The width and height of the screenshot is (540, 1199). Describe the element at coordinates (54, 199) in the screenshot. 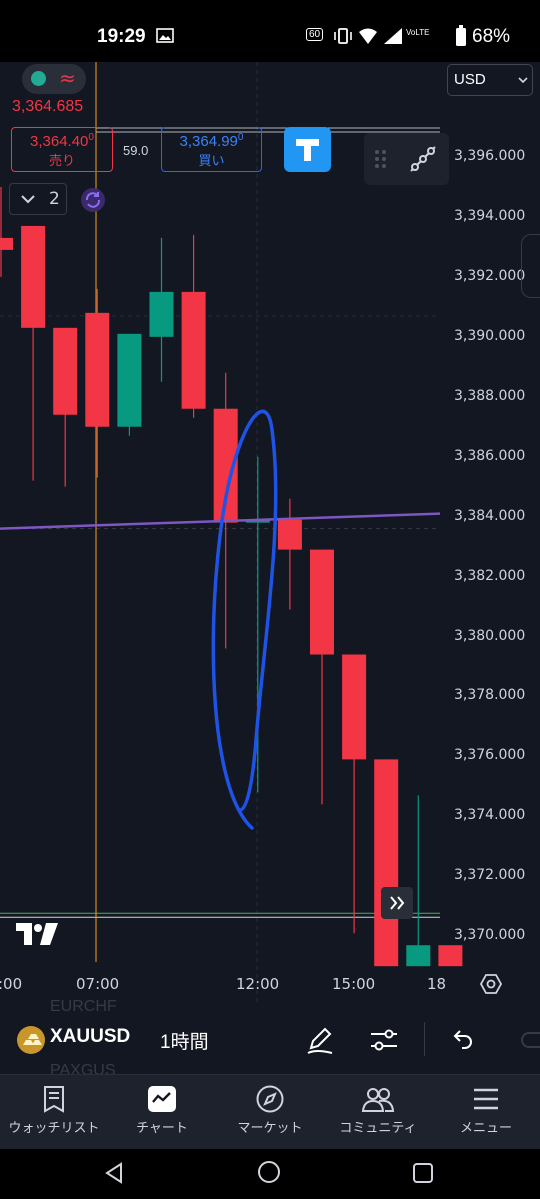

I see `indicators-count: 2` at that location.